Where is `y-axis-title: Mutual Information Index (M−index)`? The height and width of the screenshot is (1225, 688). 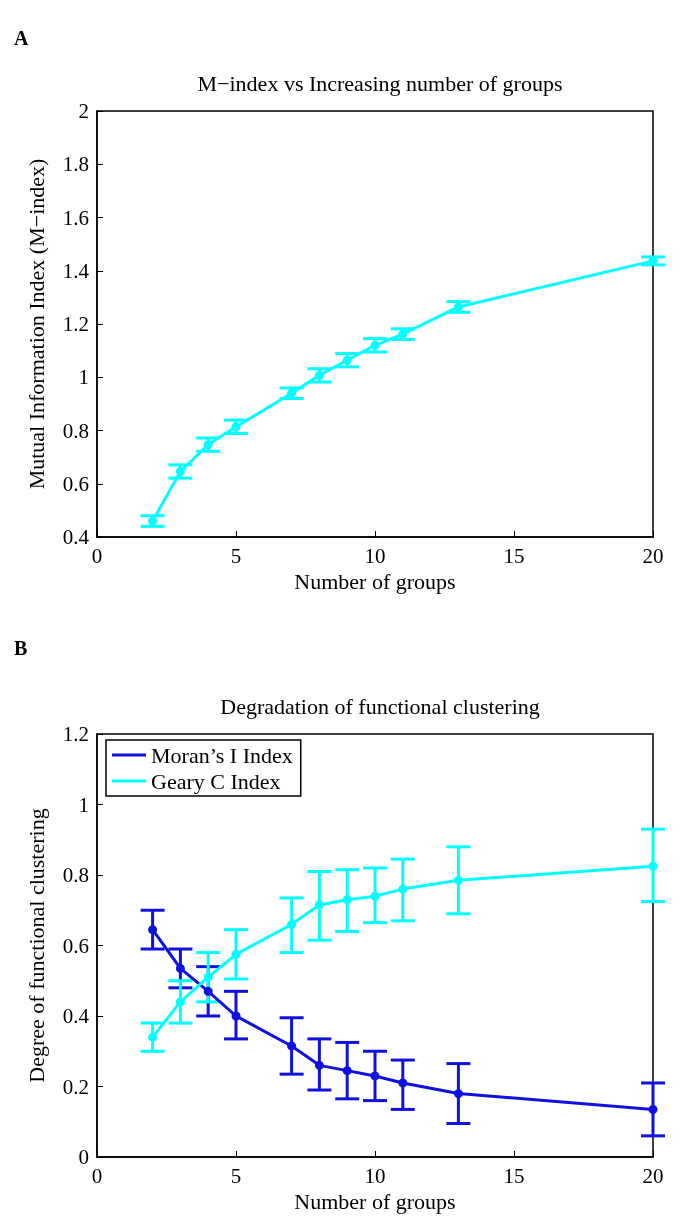 y-axis-title: Mutual Information Index (M−index) is located at coordinates (36, 324).